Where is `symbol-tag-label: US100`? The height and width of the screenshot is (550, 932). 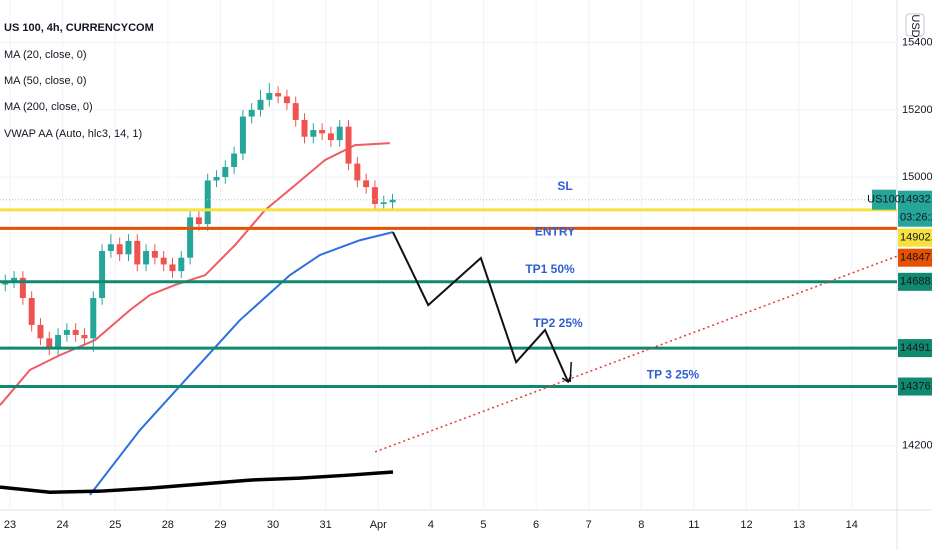
symbol-tag-label: US100 is located at coordinates (884, 200).